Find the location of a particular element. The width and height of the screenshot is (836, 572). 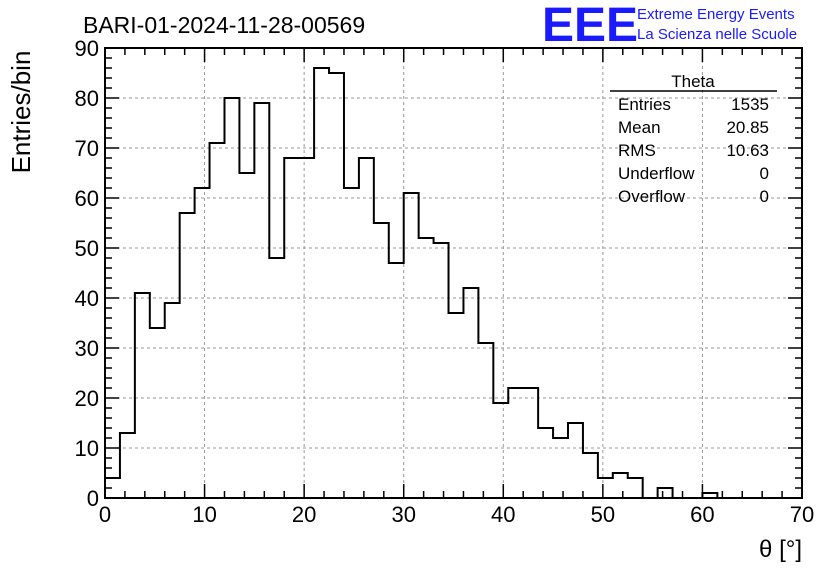

x-tick-label: 70 is located at coordinates (802, 514).